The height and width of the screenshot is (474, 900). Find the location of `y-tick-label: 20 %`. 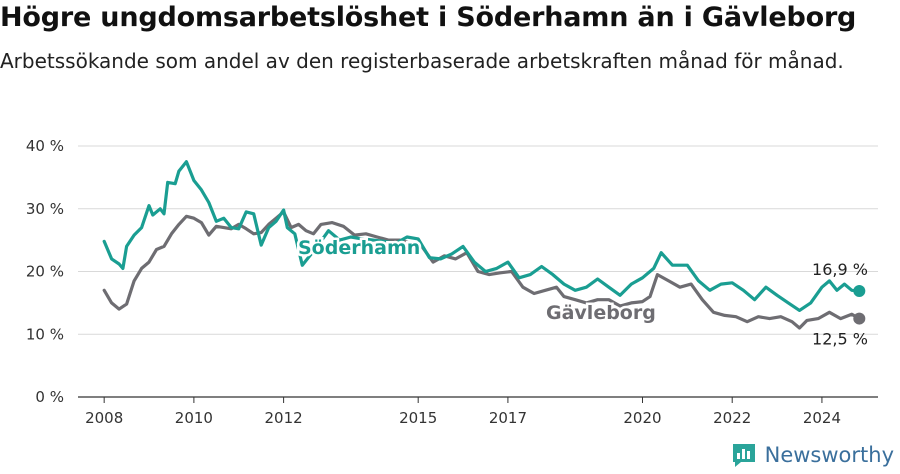

y-tick-label: 20 % is located at coordinates (45, 272).